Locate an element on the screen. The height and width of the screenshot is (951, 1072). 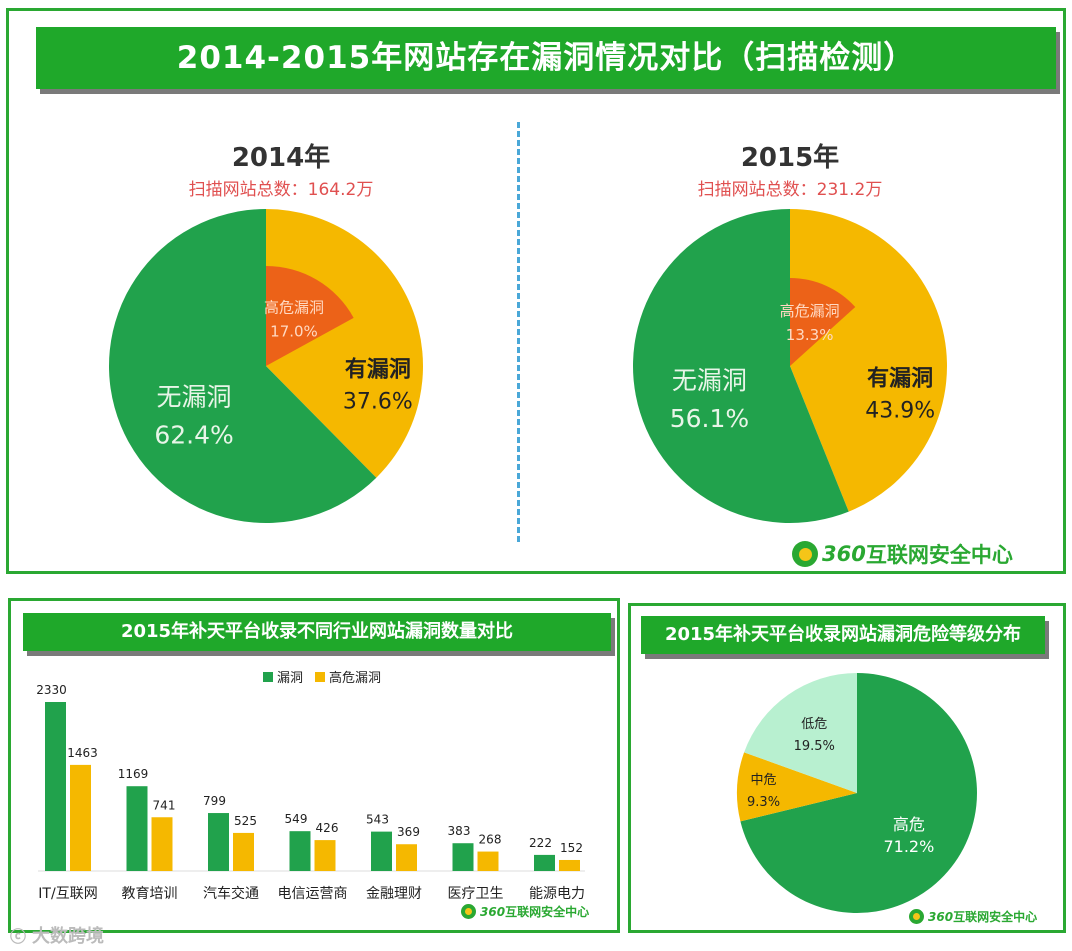
high-risk-pct: 17.0% is located at coordinates (294, 332).